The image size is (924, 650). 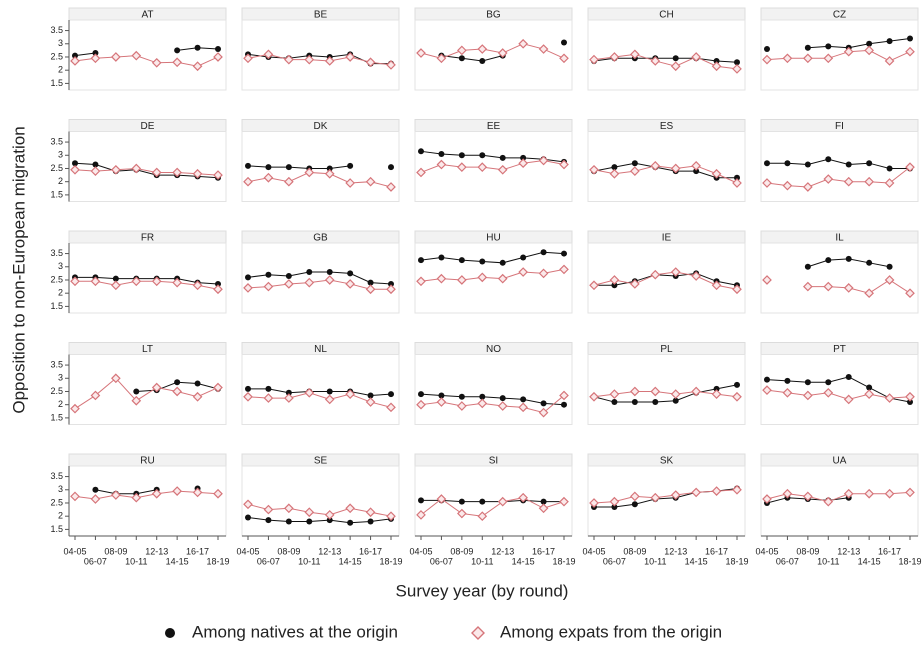 I want to click on panel-title: DK, so click(x=321, y=126).